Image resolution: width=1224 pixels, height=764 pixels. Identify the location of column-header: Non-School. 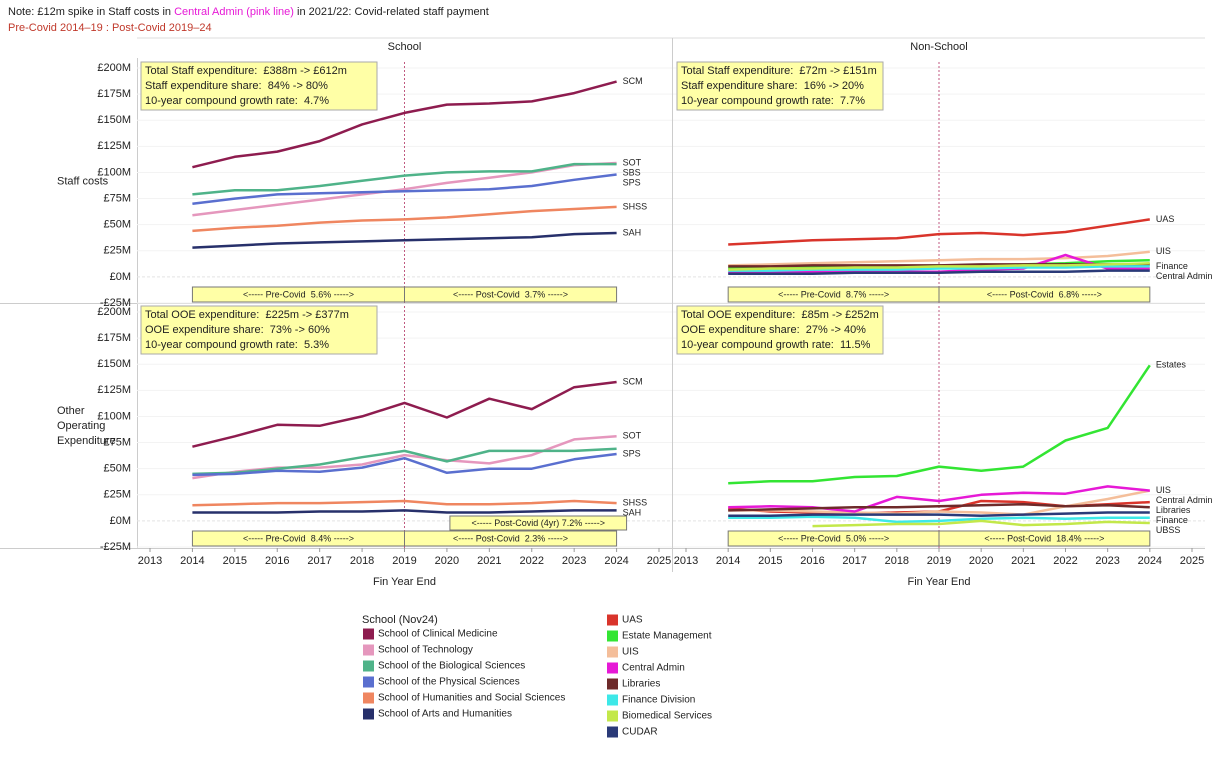
(938, 47).